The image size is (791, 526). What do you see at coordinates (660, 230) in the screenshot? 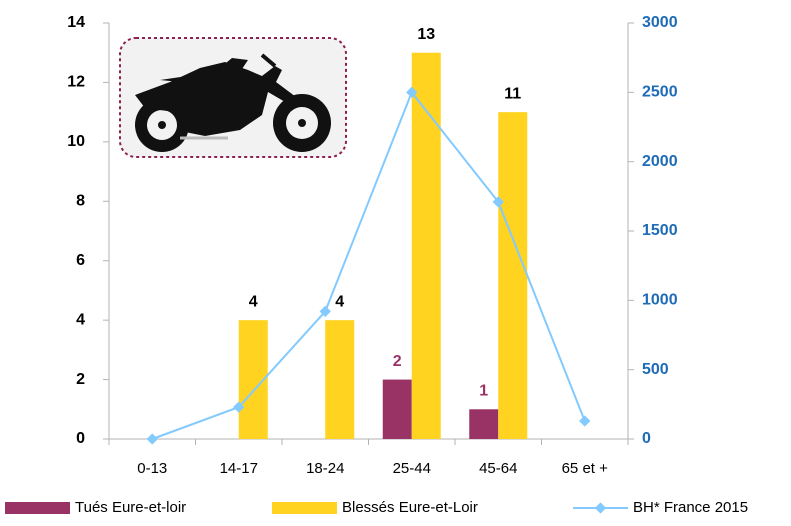
I see `y2-tick-label: 1500` at bounding box center [660, 230].